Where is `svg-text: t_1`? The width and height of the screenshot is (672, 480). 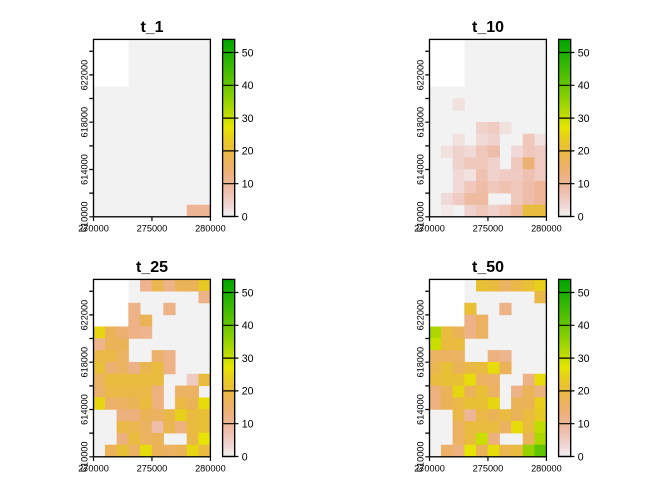
svg-text: t_1 is located at coordinates (151, 27).